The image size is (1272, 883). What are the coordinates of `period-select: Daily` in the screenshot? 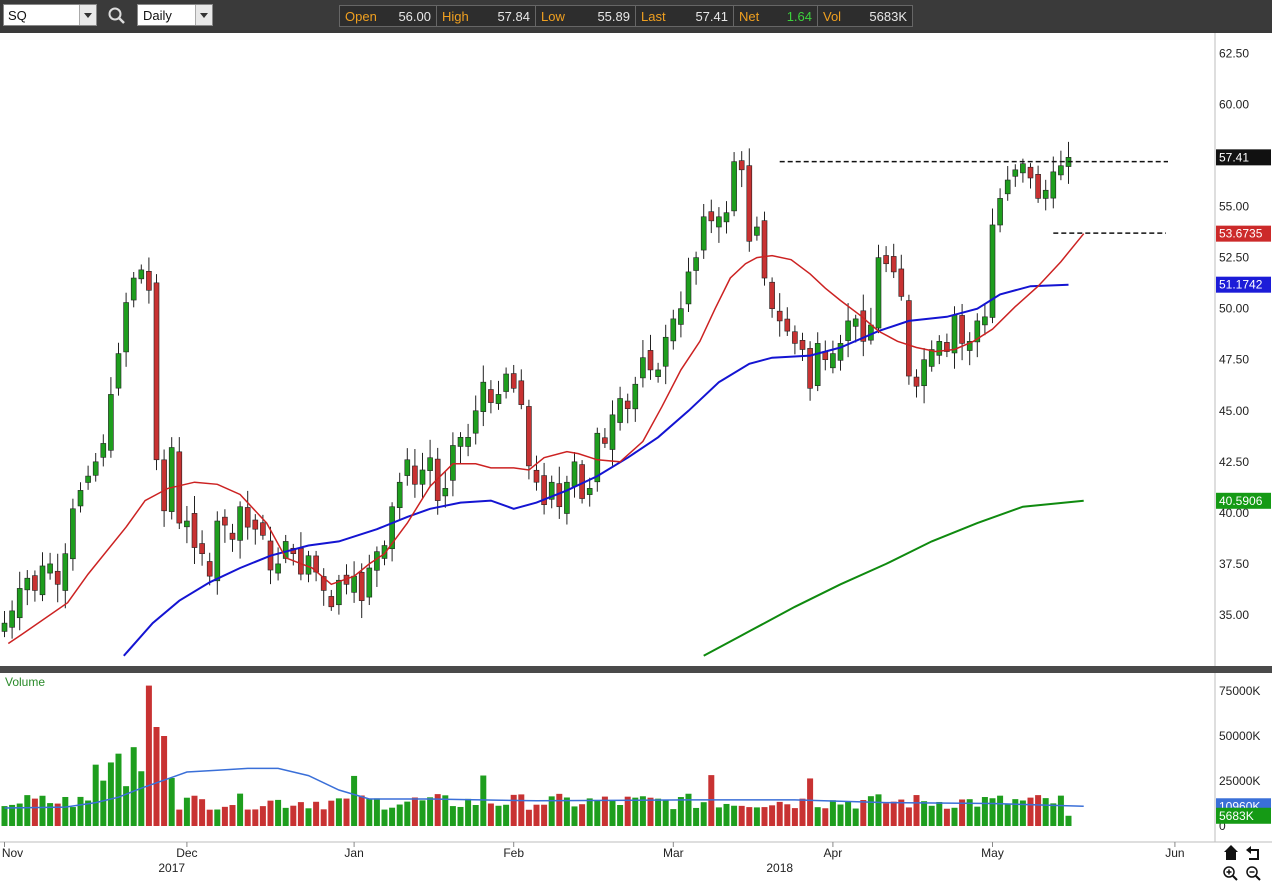 It's located at (175, 15).